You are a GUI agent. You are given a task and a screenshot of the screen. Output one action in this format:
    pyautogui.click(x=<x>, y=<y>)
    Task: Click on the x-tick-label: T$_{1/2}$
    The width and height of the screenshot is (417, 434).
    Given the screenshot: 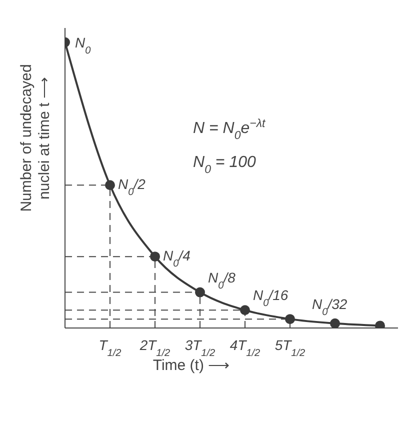 What is the action you would take?
    pyautogui.click(x=110, y=347)
    